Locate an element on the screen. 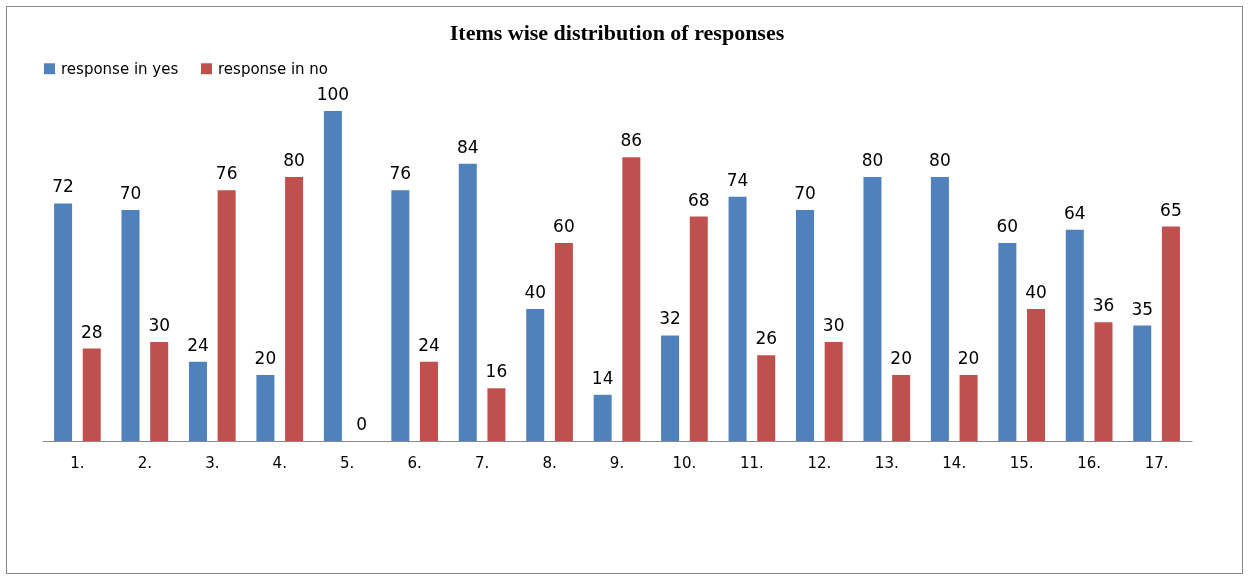 The width and height of the screenshot is (1251, 582). chart-title: Items wise distribution of responses is located at coordinates (617, 32).